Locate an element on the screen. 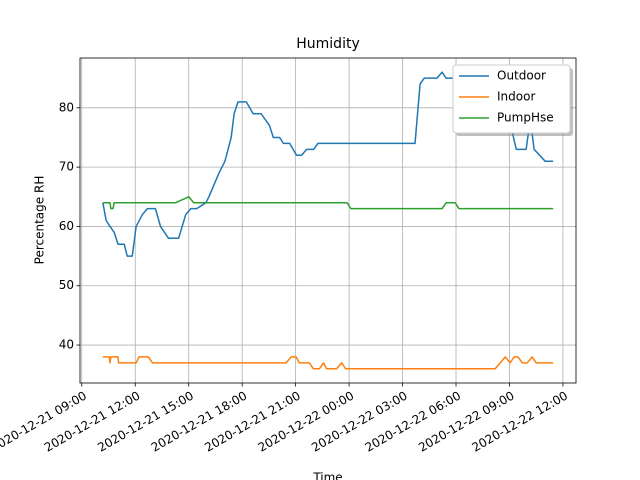 The height and width of the screenshot is (480, 640). x-tick-label: 2020-12-22 09:00 is located at coordinates (466, 422).